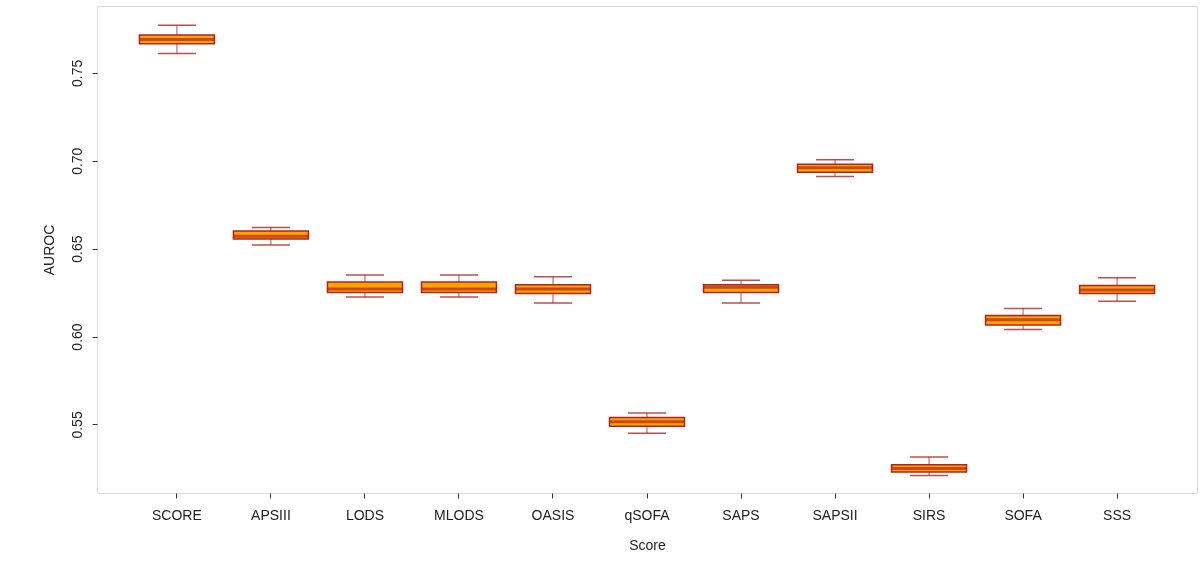  I want to click on x-tick-label: MLODS, so click(459, 514).